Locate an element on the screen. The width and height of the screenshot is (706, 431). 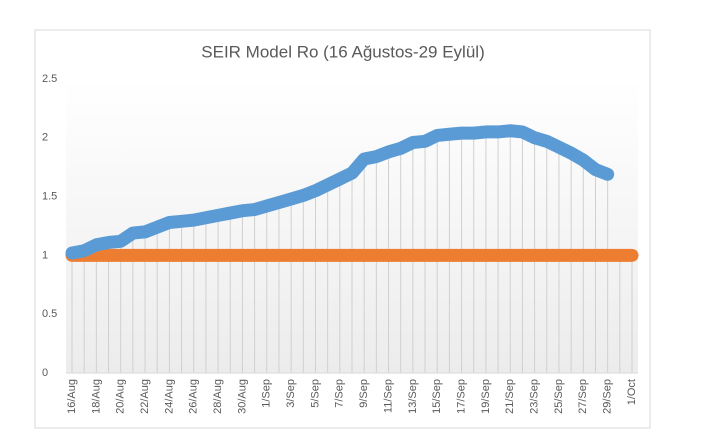
x-tick-label: 9/Sep is located at coordinates (364, 393).